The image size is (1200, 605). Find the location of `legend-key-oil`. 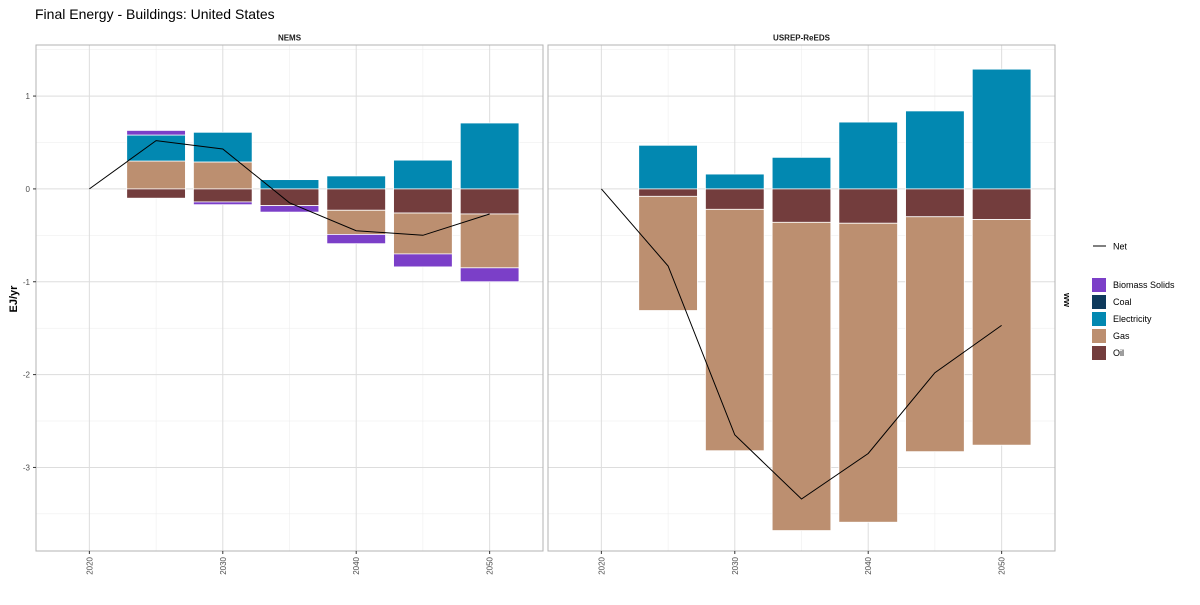

legend-key-oil is located at coordinates (1099, 353).